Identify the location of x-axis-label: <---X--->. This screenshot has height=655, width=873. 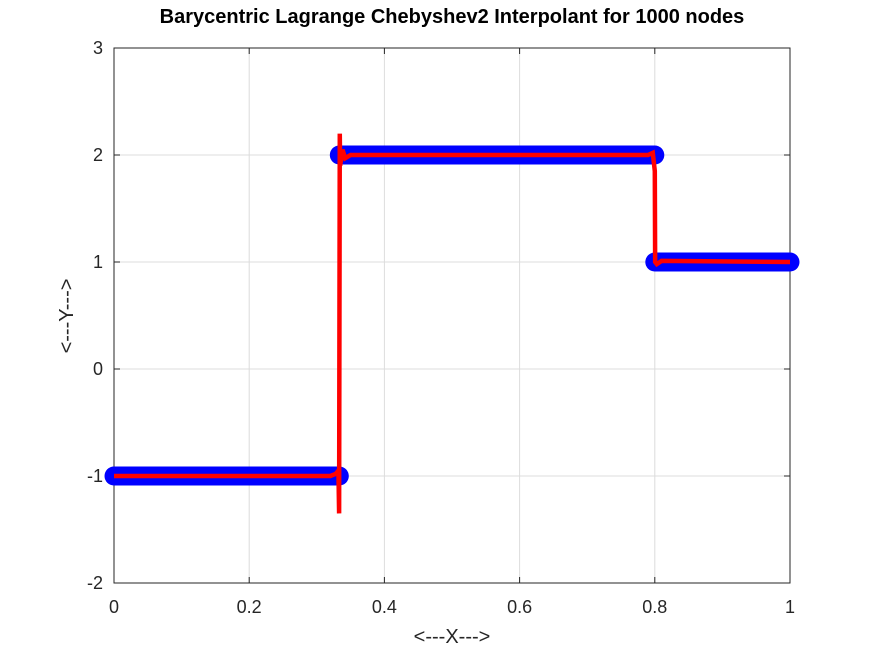
(452, 637).